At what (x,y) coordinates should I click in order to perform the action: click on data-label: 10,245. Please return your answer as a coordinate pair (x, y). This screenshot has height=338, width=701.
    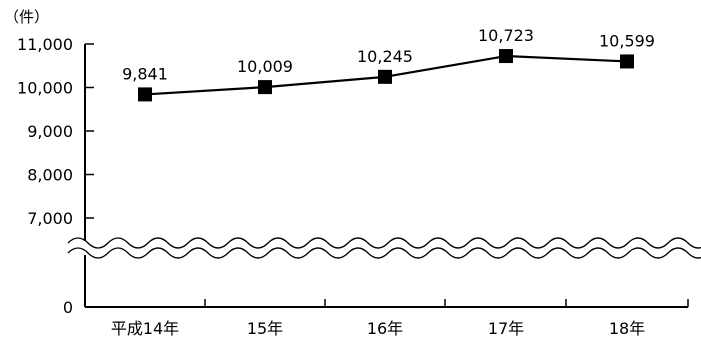
    Looking at the image, I should click on (385, 56).